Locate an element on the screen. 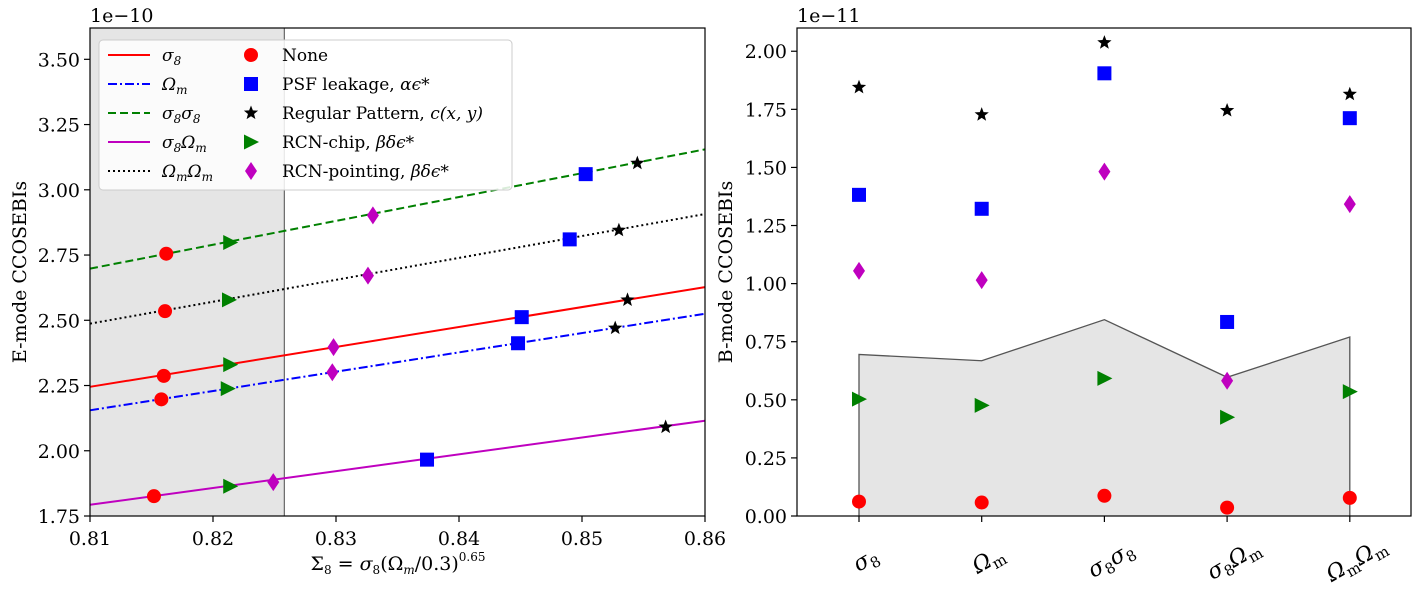 This screenshot has width=1425, height=603. x-tick-label: 0.85 is located at coordinates (582, 539).